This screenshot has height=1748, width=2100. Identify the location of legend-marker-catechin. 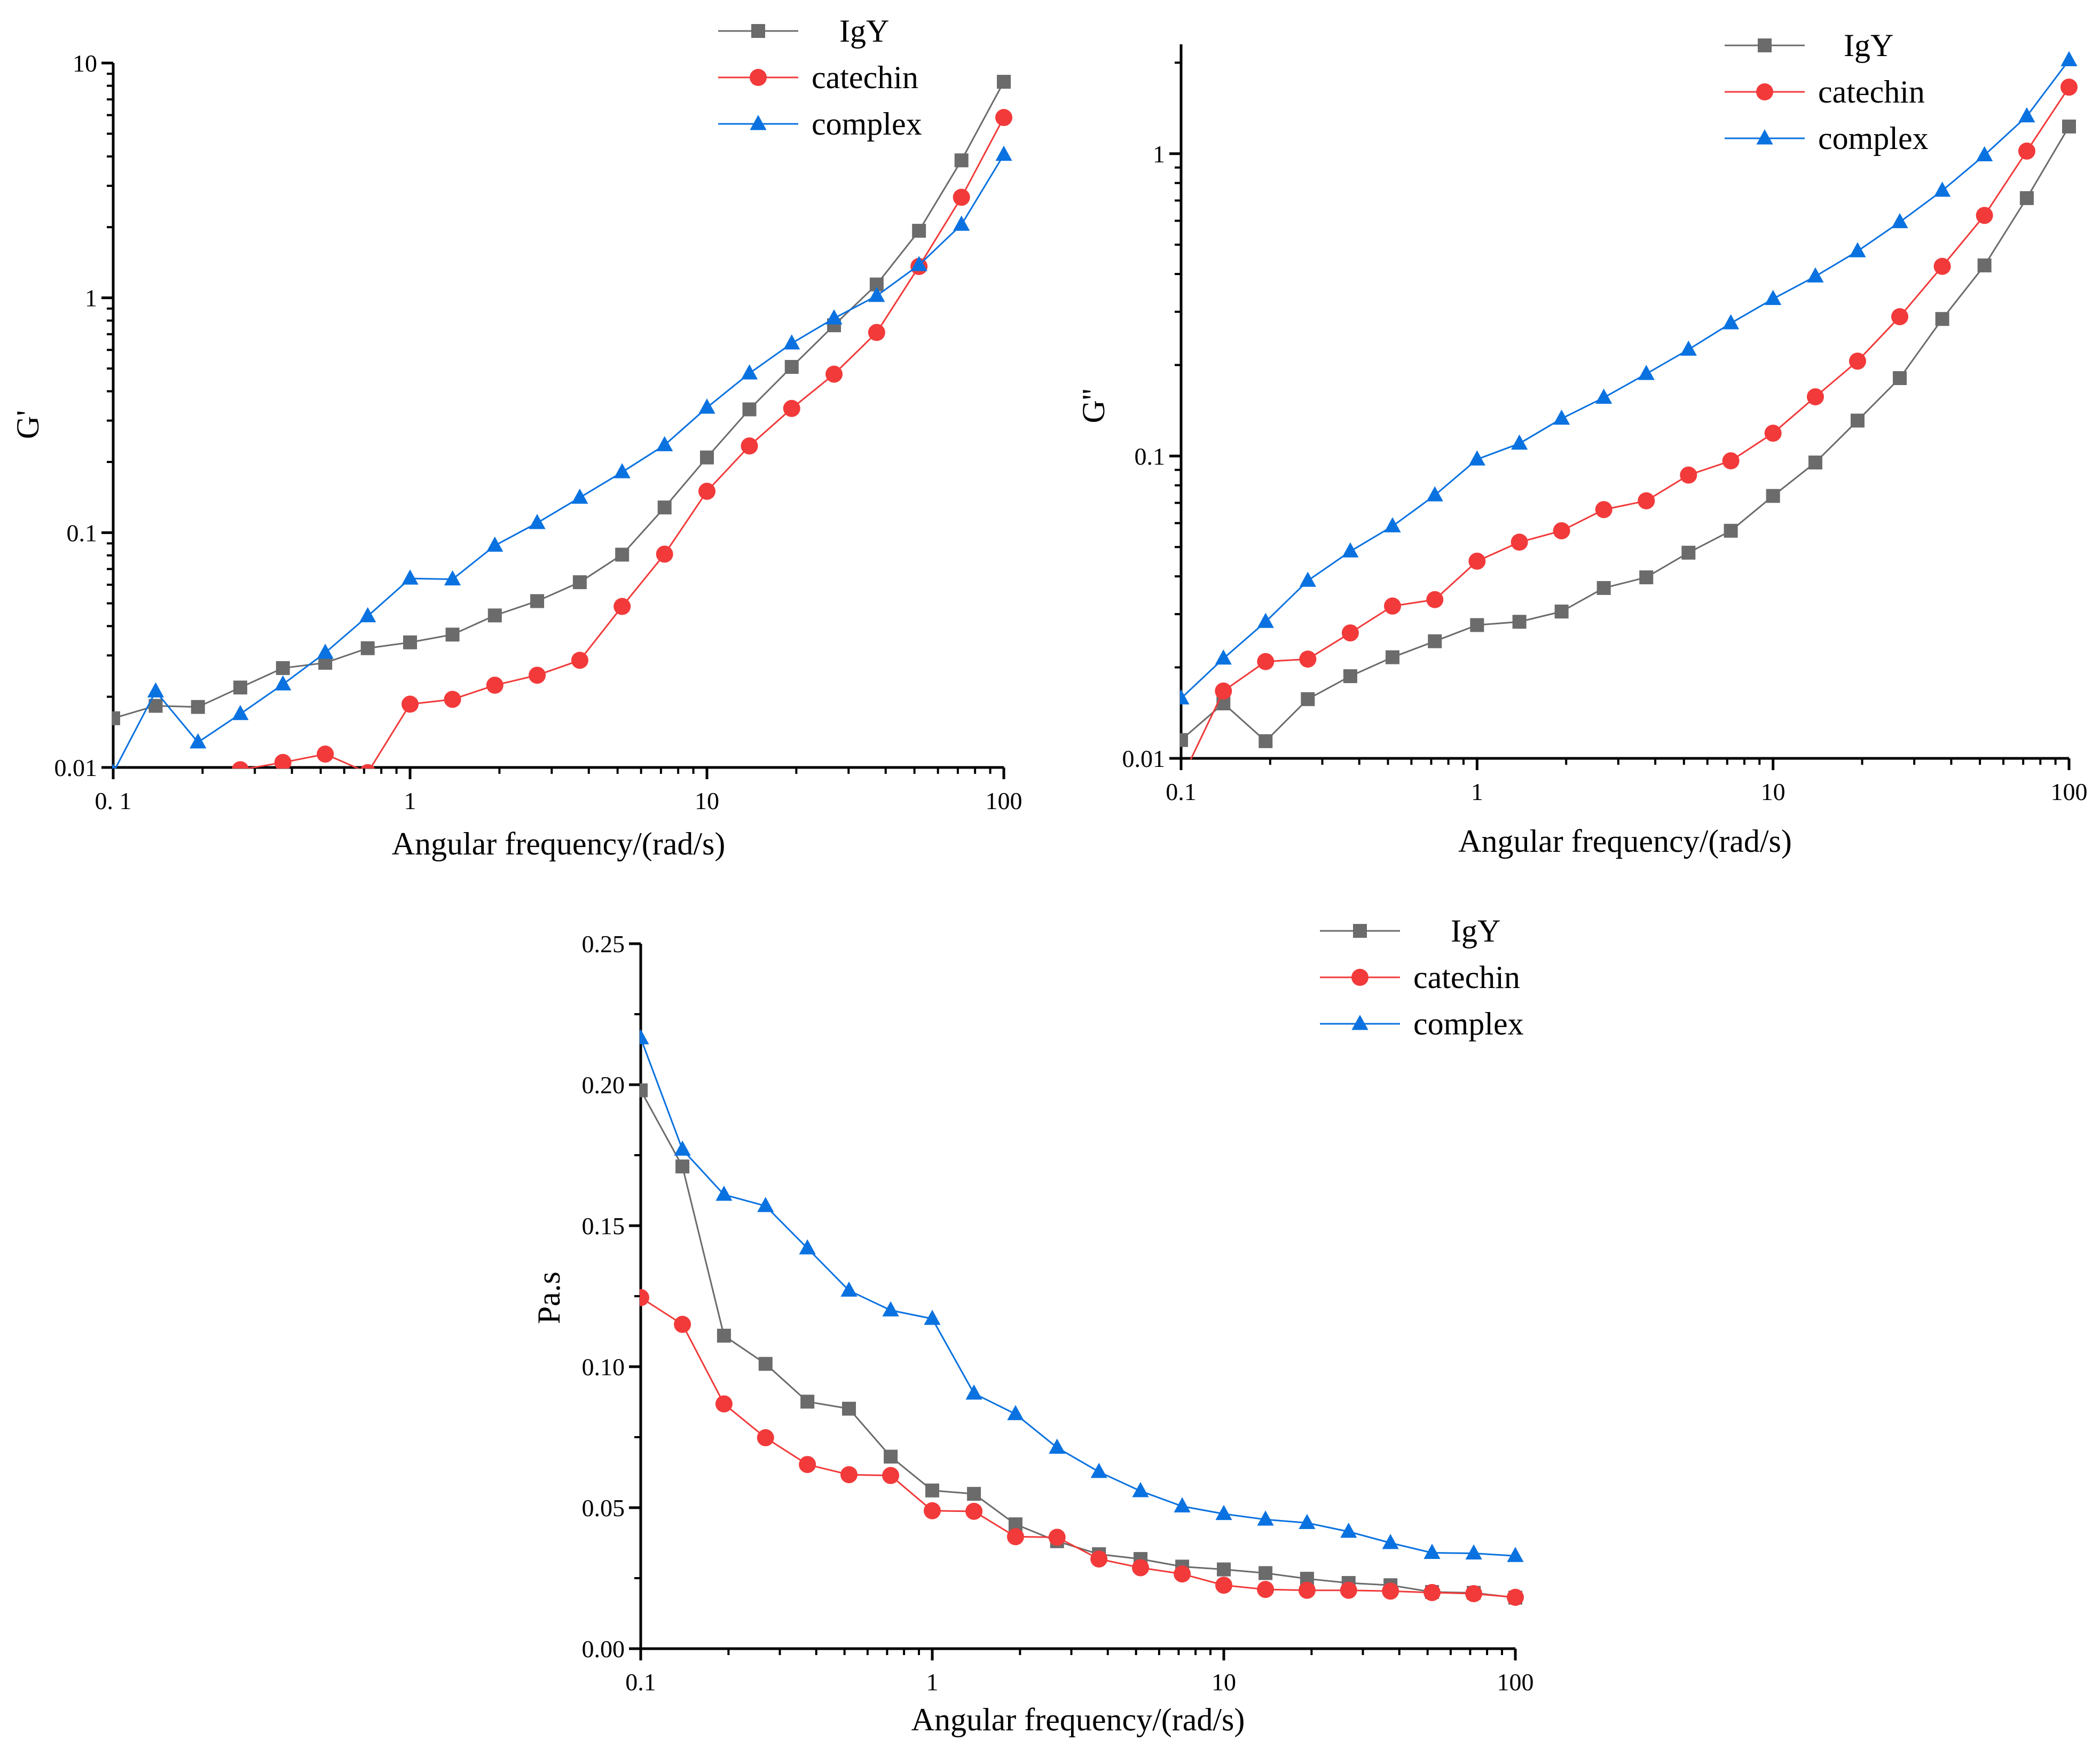
(1764, 91).